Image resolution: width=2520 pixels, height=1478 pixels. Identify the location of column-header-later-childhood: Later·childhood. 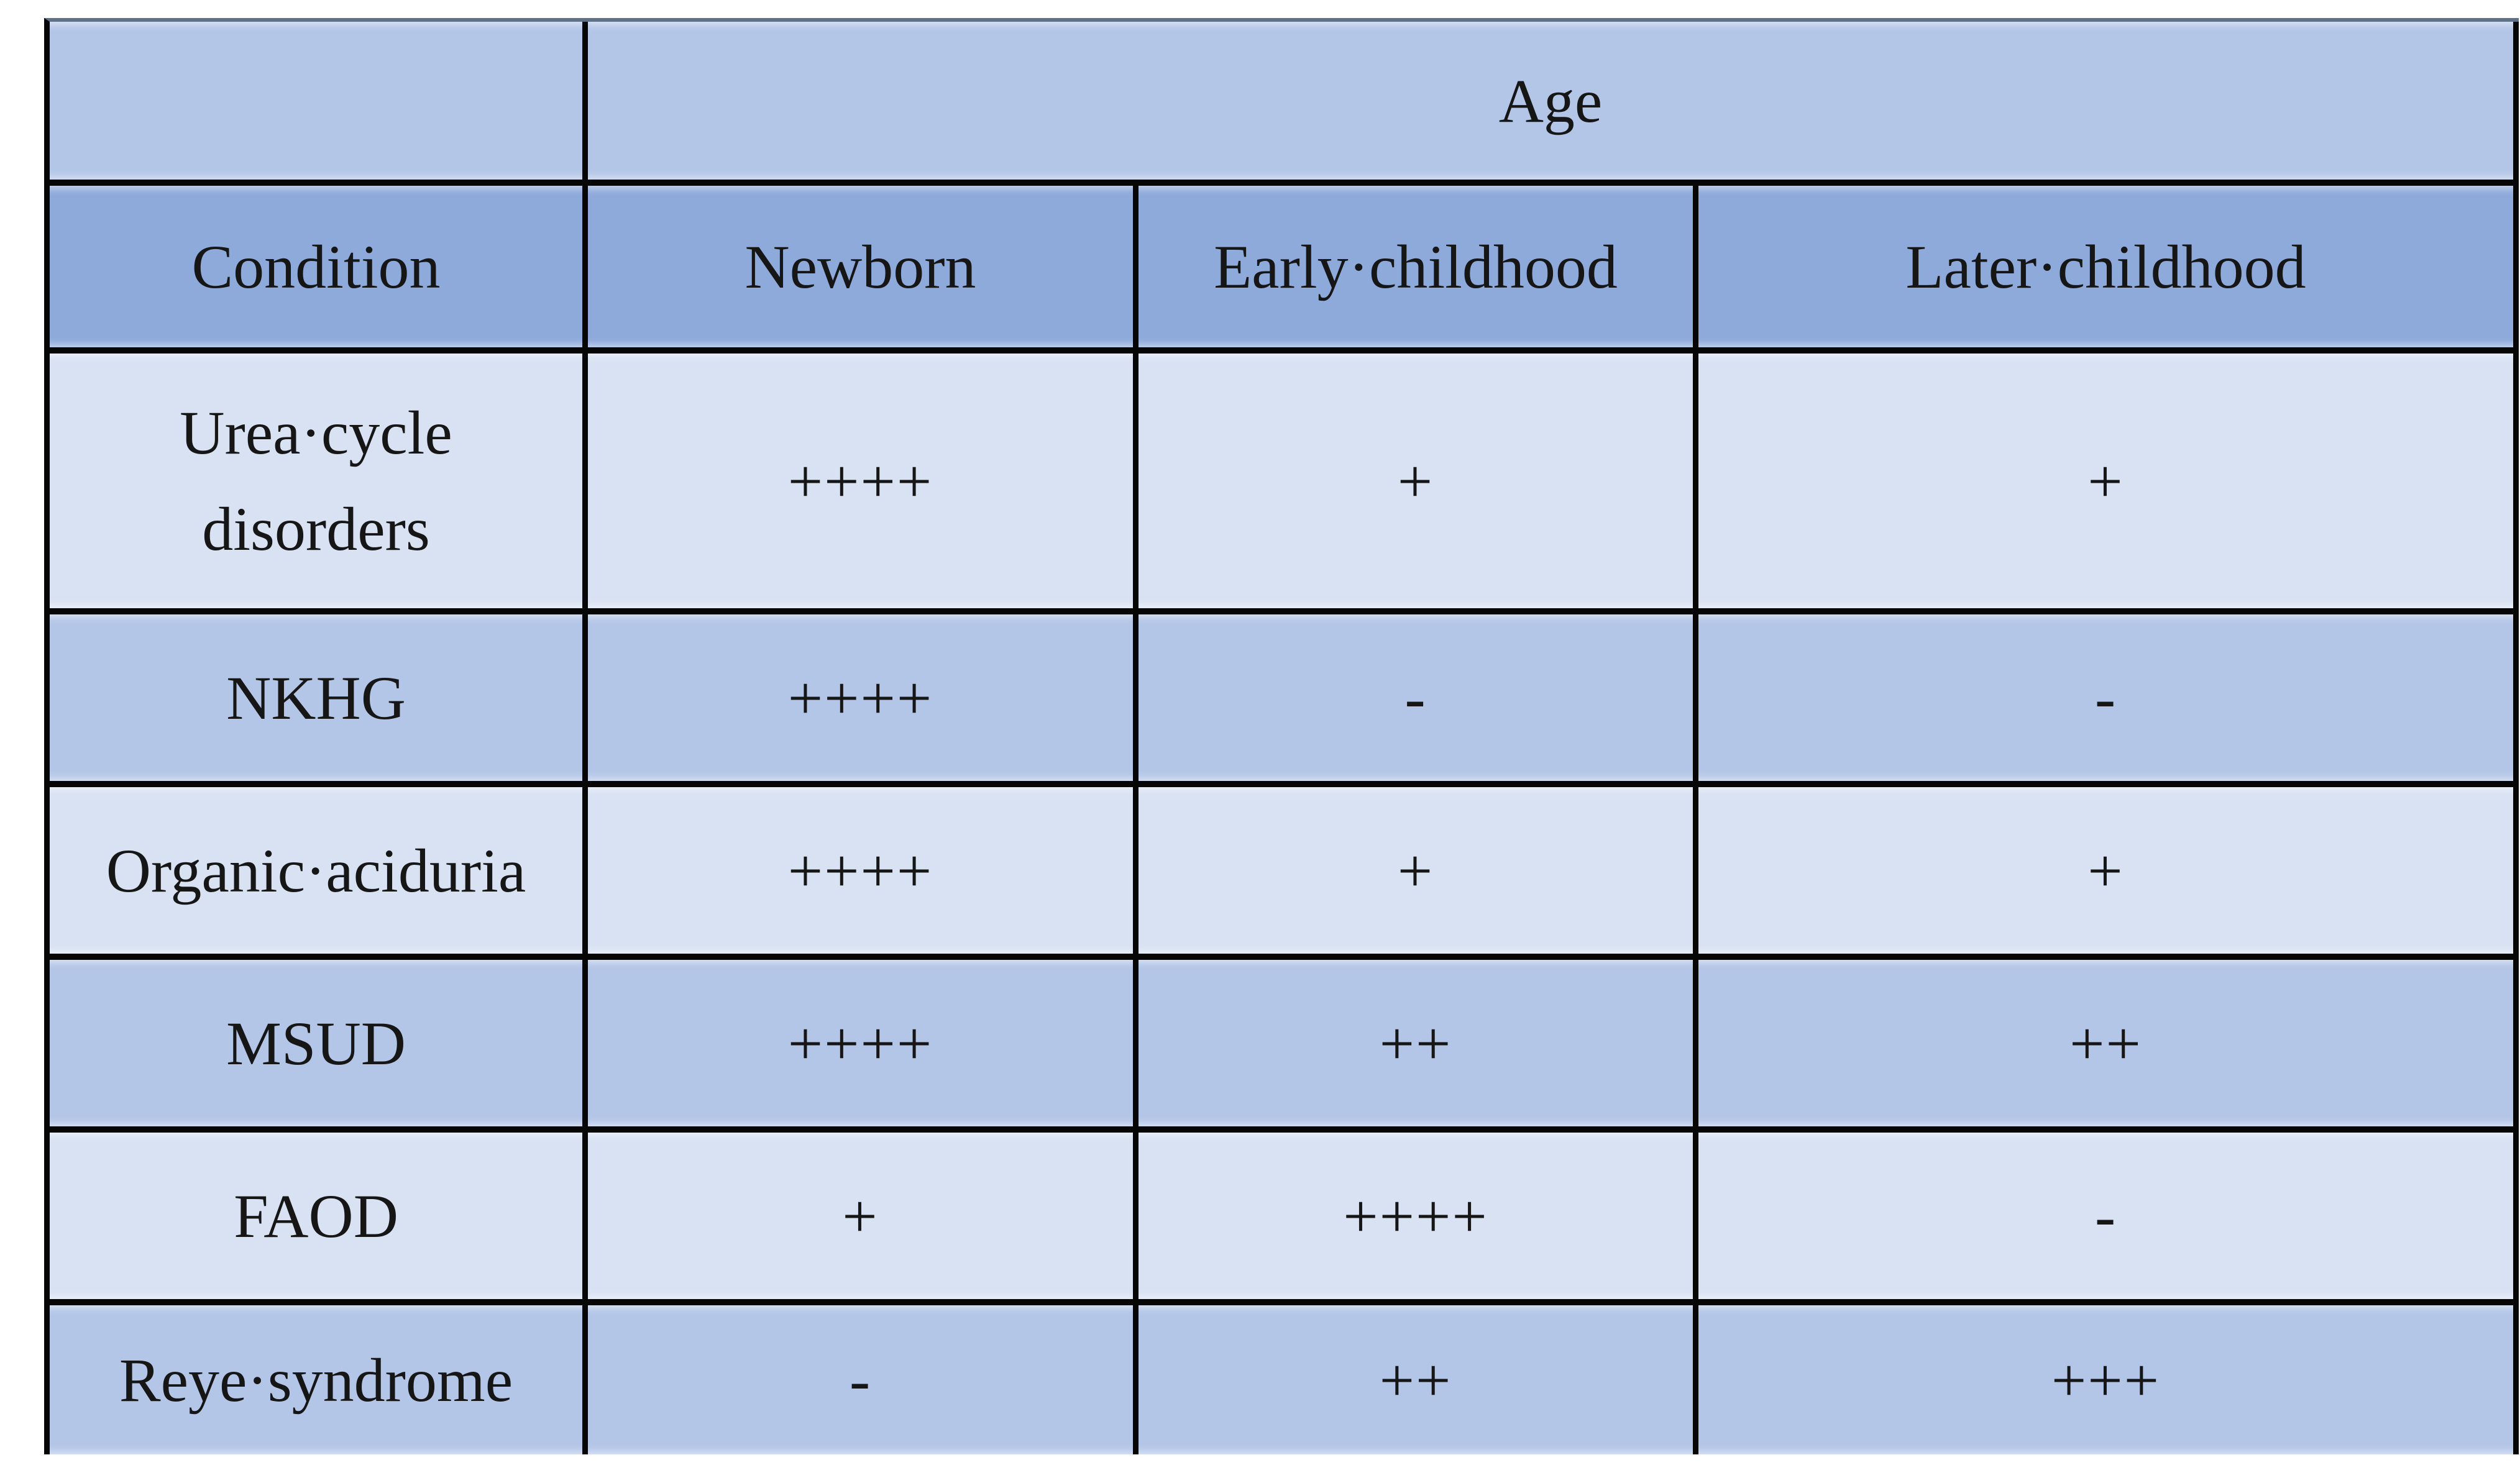
(2108, 270).